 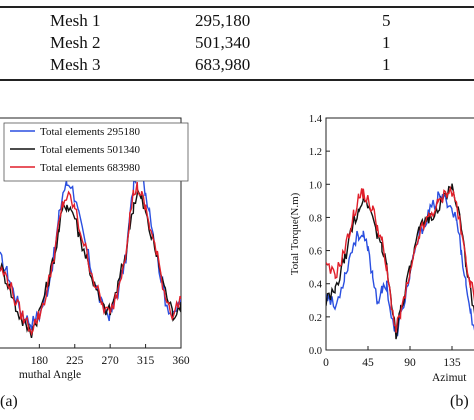 What do you see at coordinates (386, 20) in the screenshot?
I see `mesh-value: 5` at bounding box center [386, 20].